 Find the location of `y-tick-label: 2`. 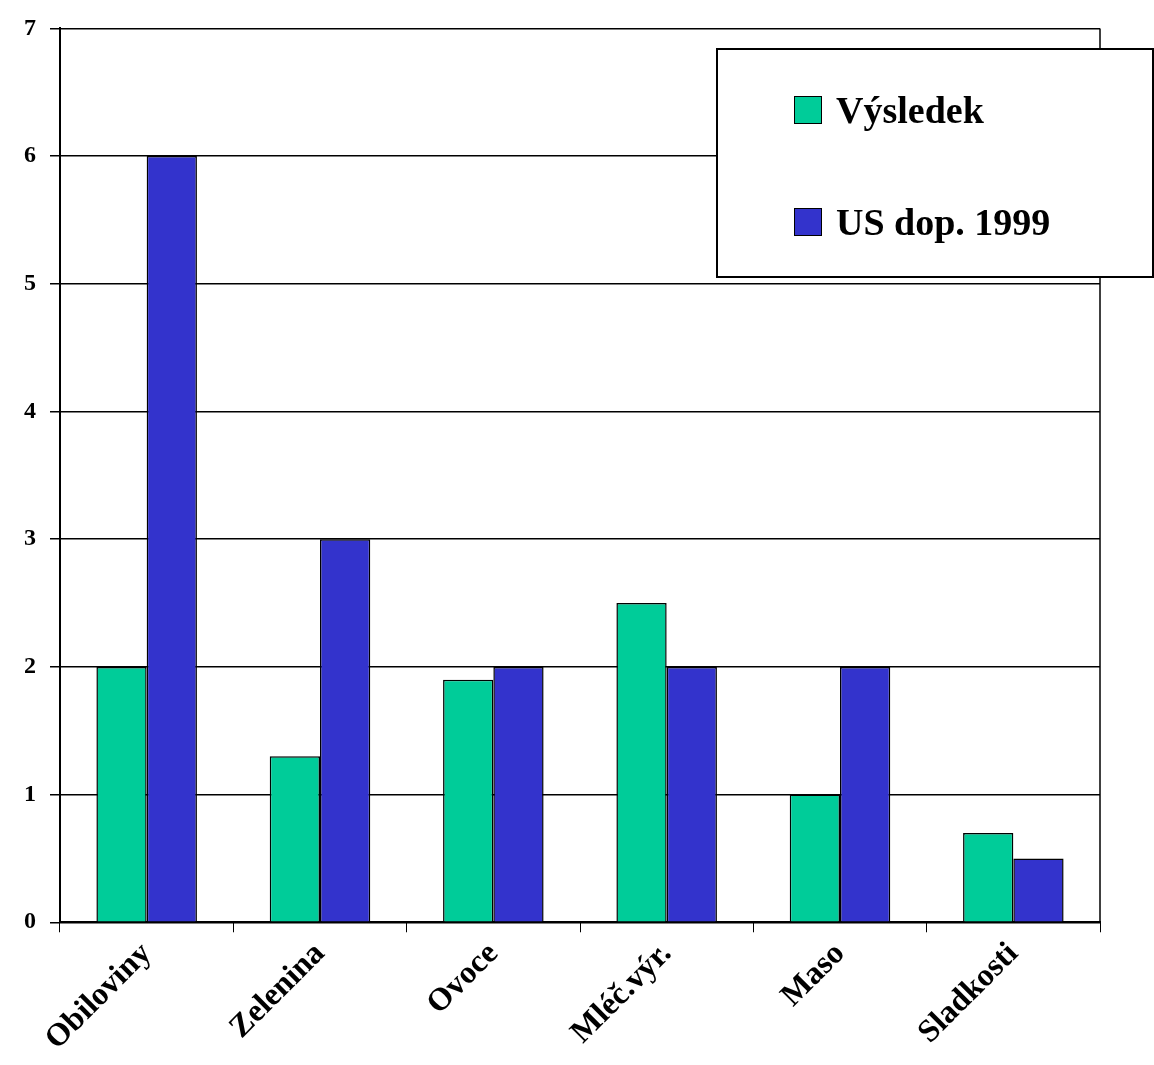

y-tick-label: 2 is located at coordinates (30, 665).